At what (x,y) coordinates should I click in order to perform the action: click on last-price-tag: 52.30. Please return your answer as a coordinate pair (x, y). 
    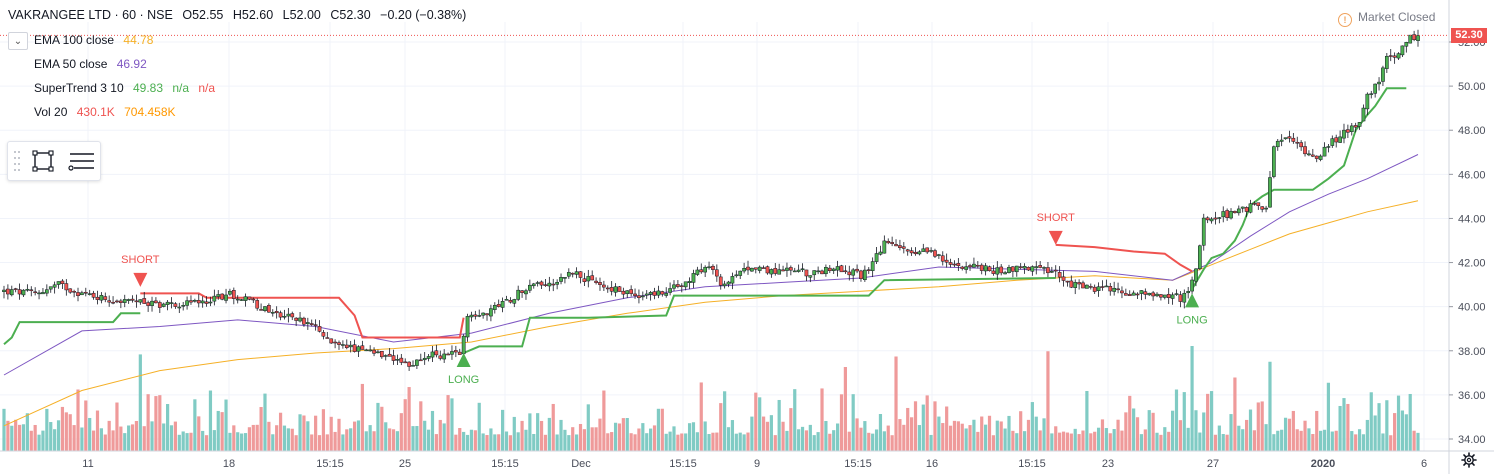
    Looking at the image, I should click on (1469, 35).